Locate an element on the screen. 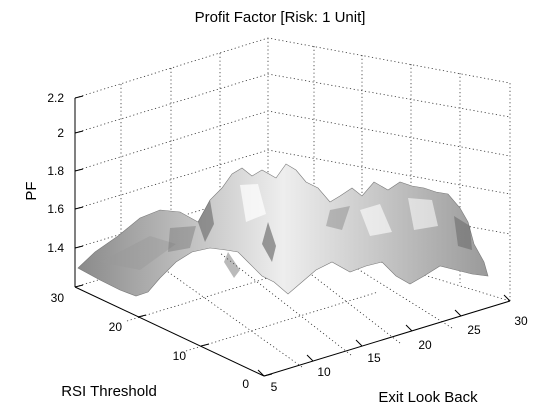 This screenshot has width=560, height=420. x-tick-label: 10 is located at coordinates (324, 372).